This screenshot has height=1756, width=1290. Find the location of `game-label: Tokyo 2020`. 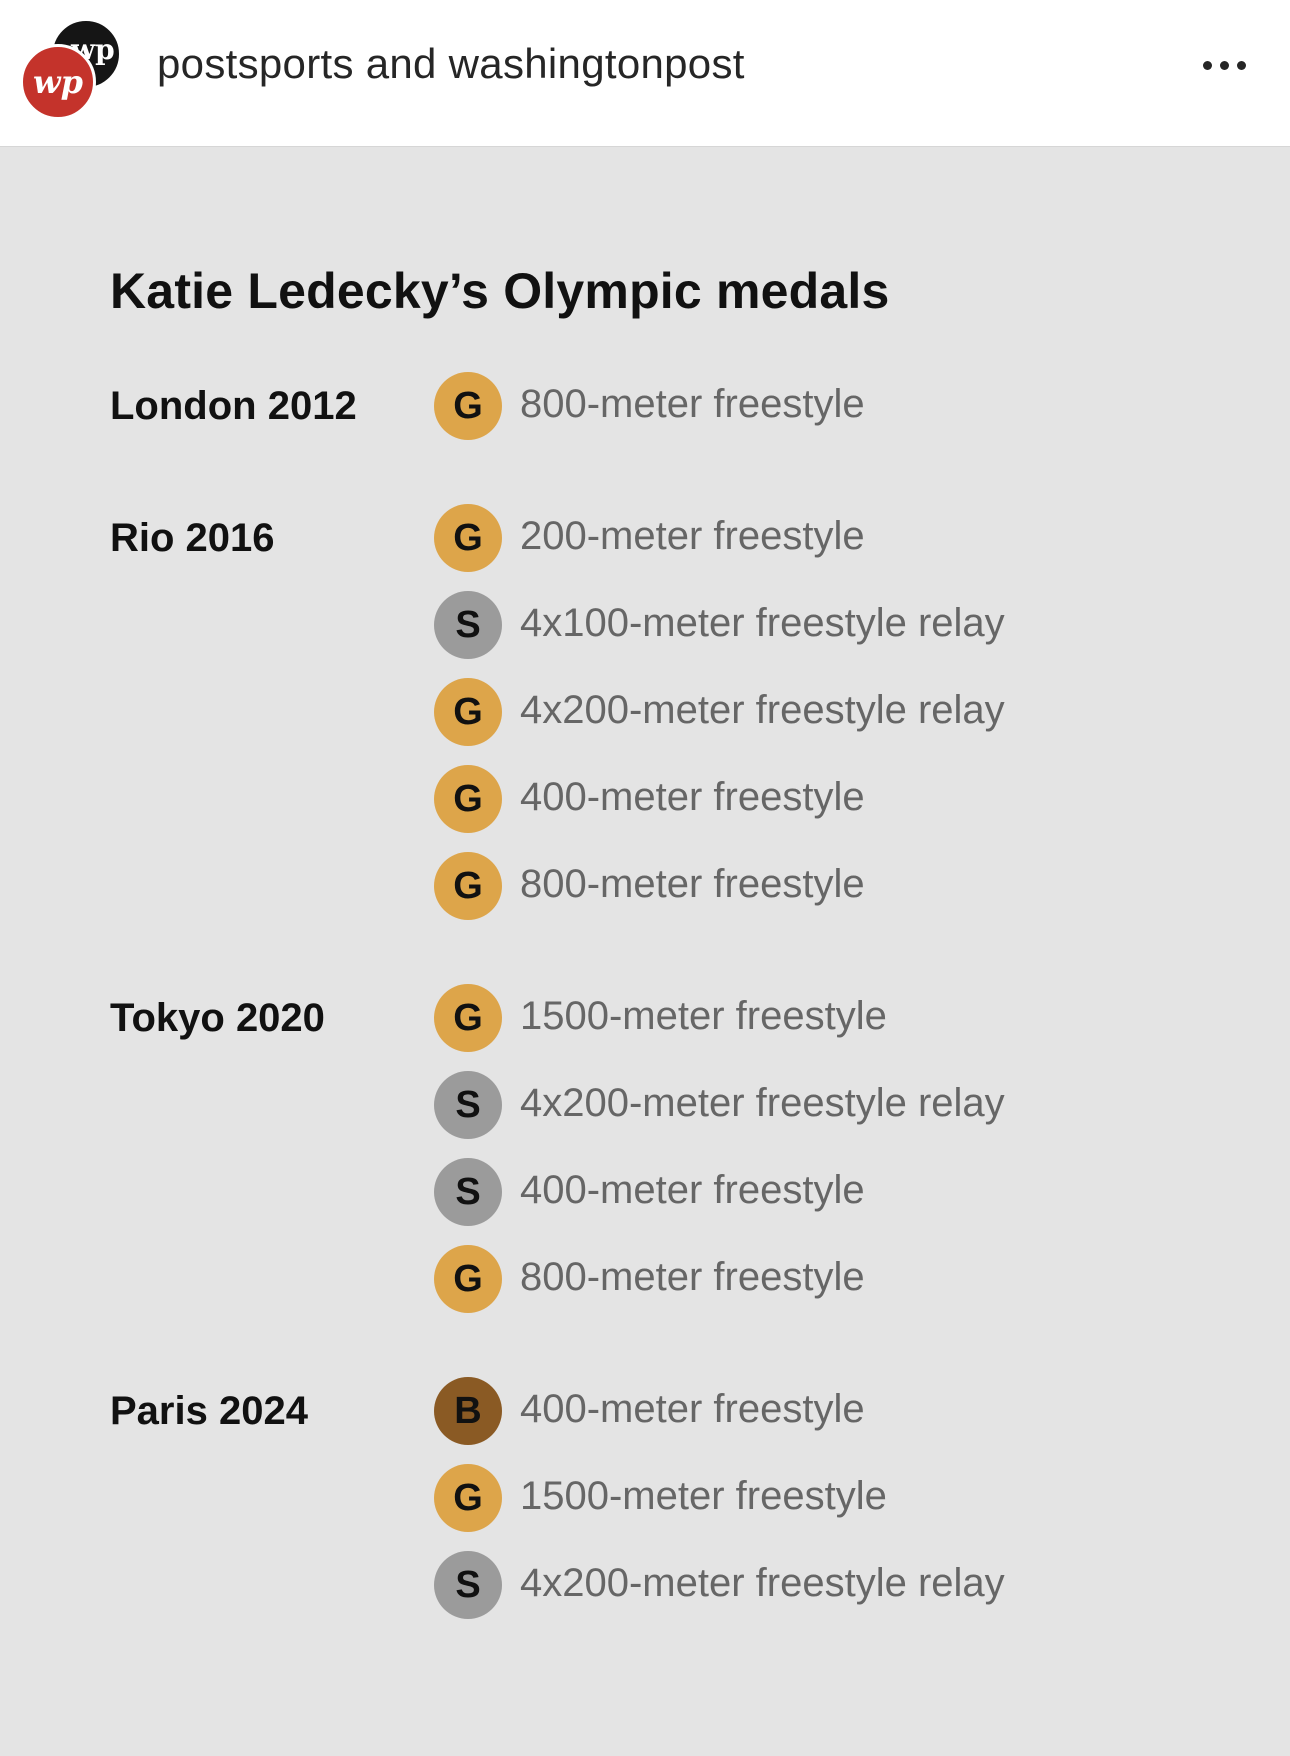

game-label: Tokyo 2020 is located at coordinates (217, 1018).